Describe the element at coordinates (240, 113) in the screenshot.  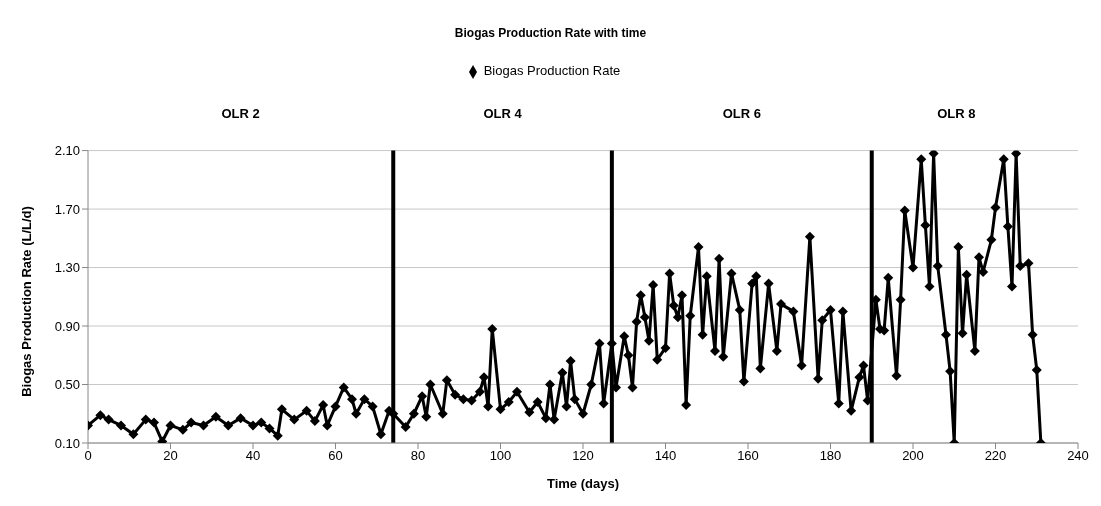
I see `text: OLR 2` at that location.